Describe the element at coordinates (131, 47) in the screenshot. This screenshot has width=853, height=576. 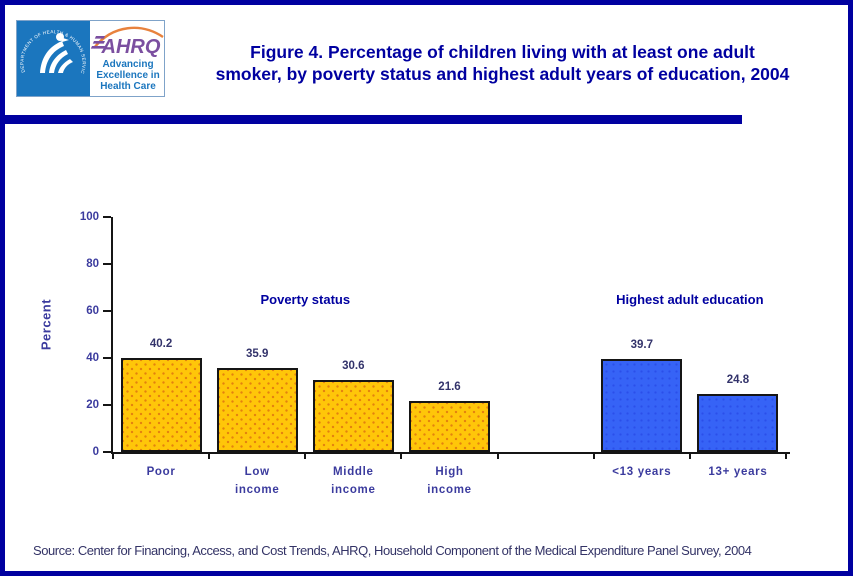
I see `ahrq-acronym-text: AHRQ` at that location.